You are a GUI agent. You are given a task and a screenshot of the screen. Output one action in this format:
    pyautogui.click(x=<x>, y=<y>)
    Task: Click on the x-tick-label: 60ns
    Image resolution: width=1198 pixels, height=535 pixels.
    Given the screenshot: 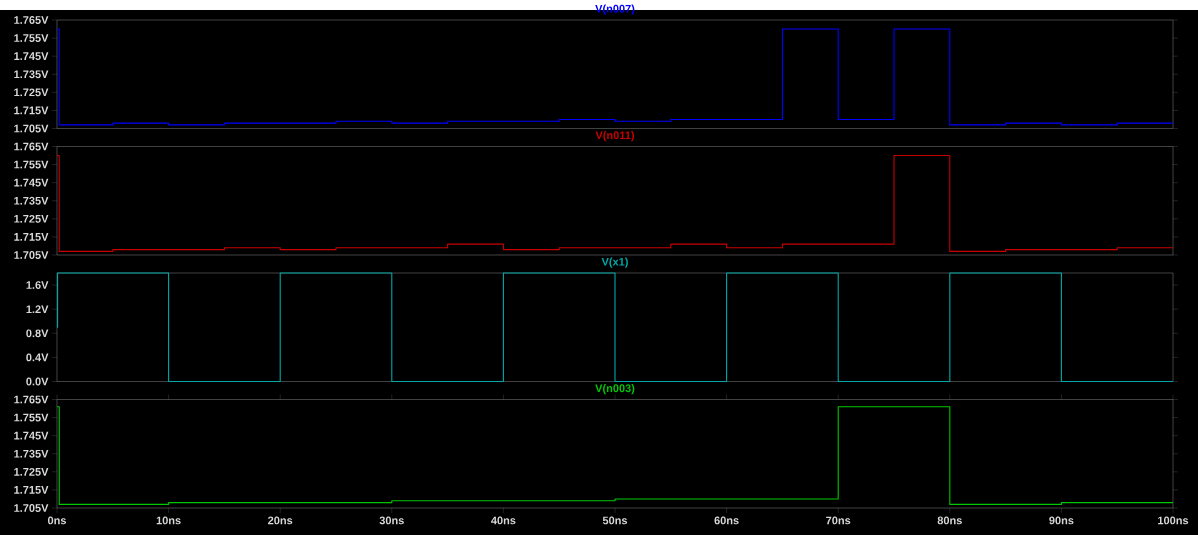 What is the action you would take?
    pyautogui.click(x=726, y=520)
    